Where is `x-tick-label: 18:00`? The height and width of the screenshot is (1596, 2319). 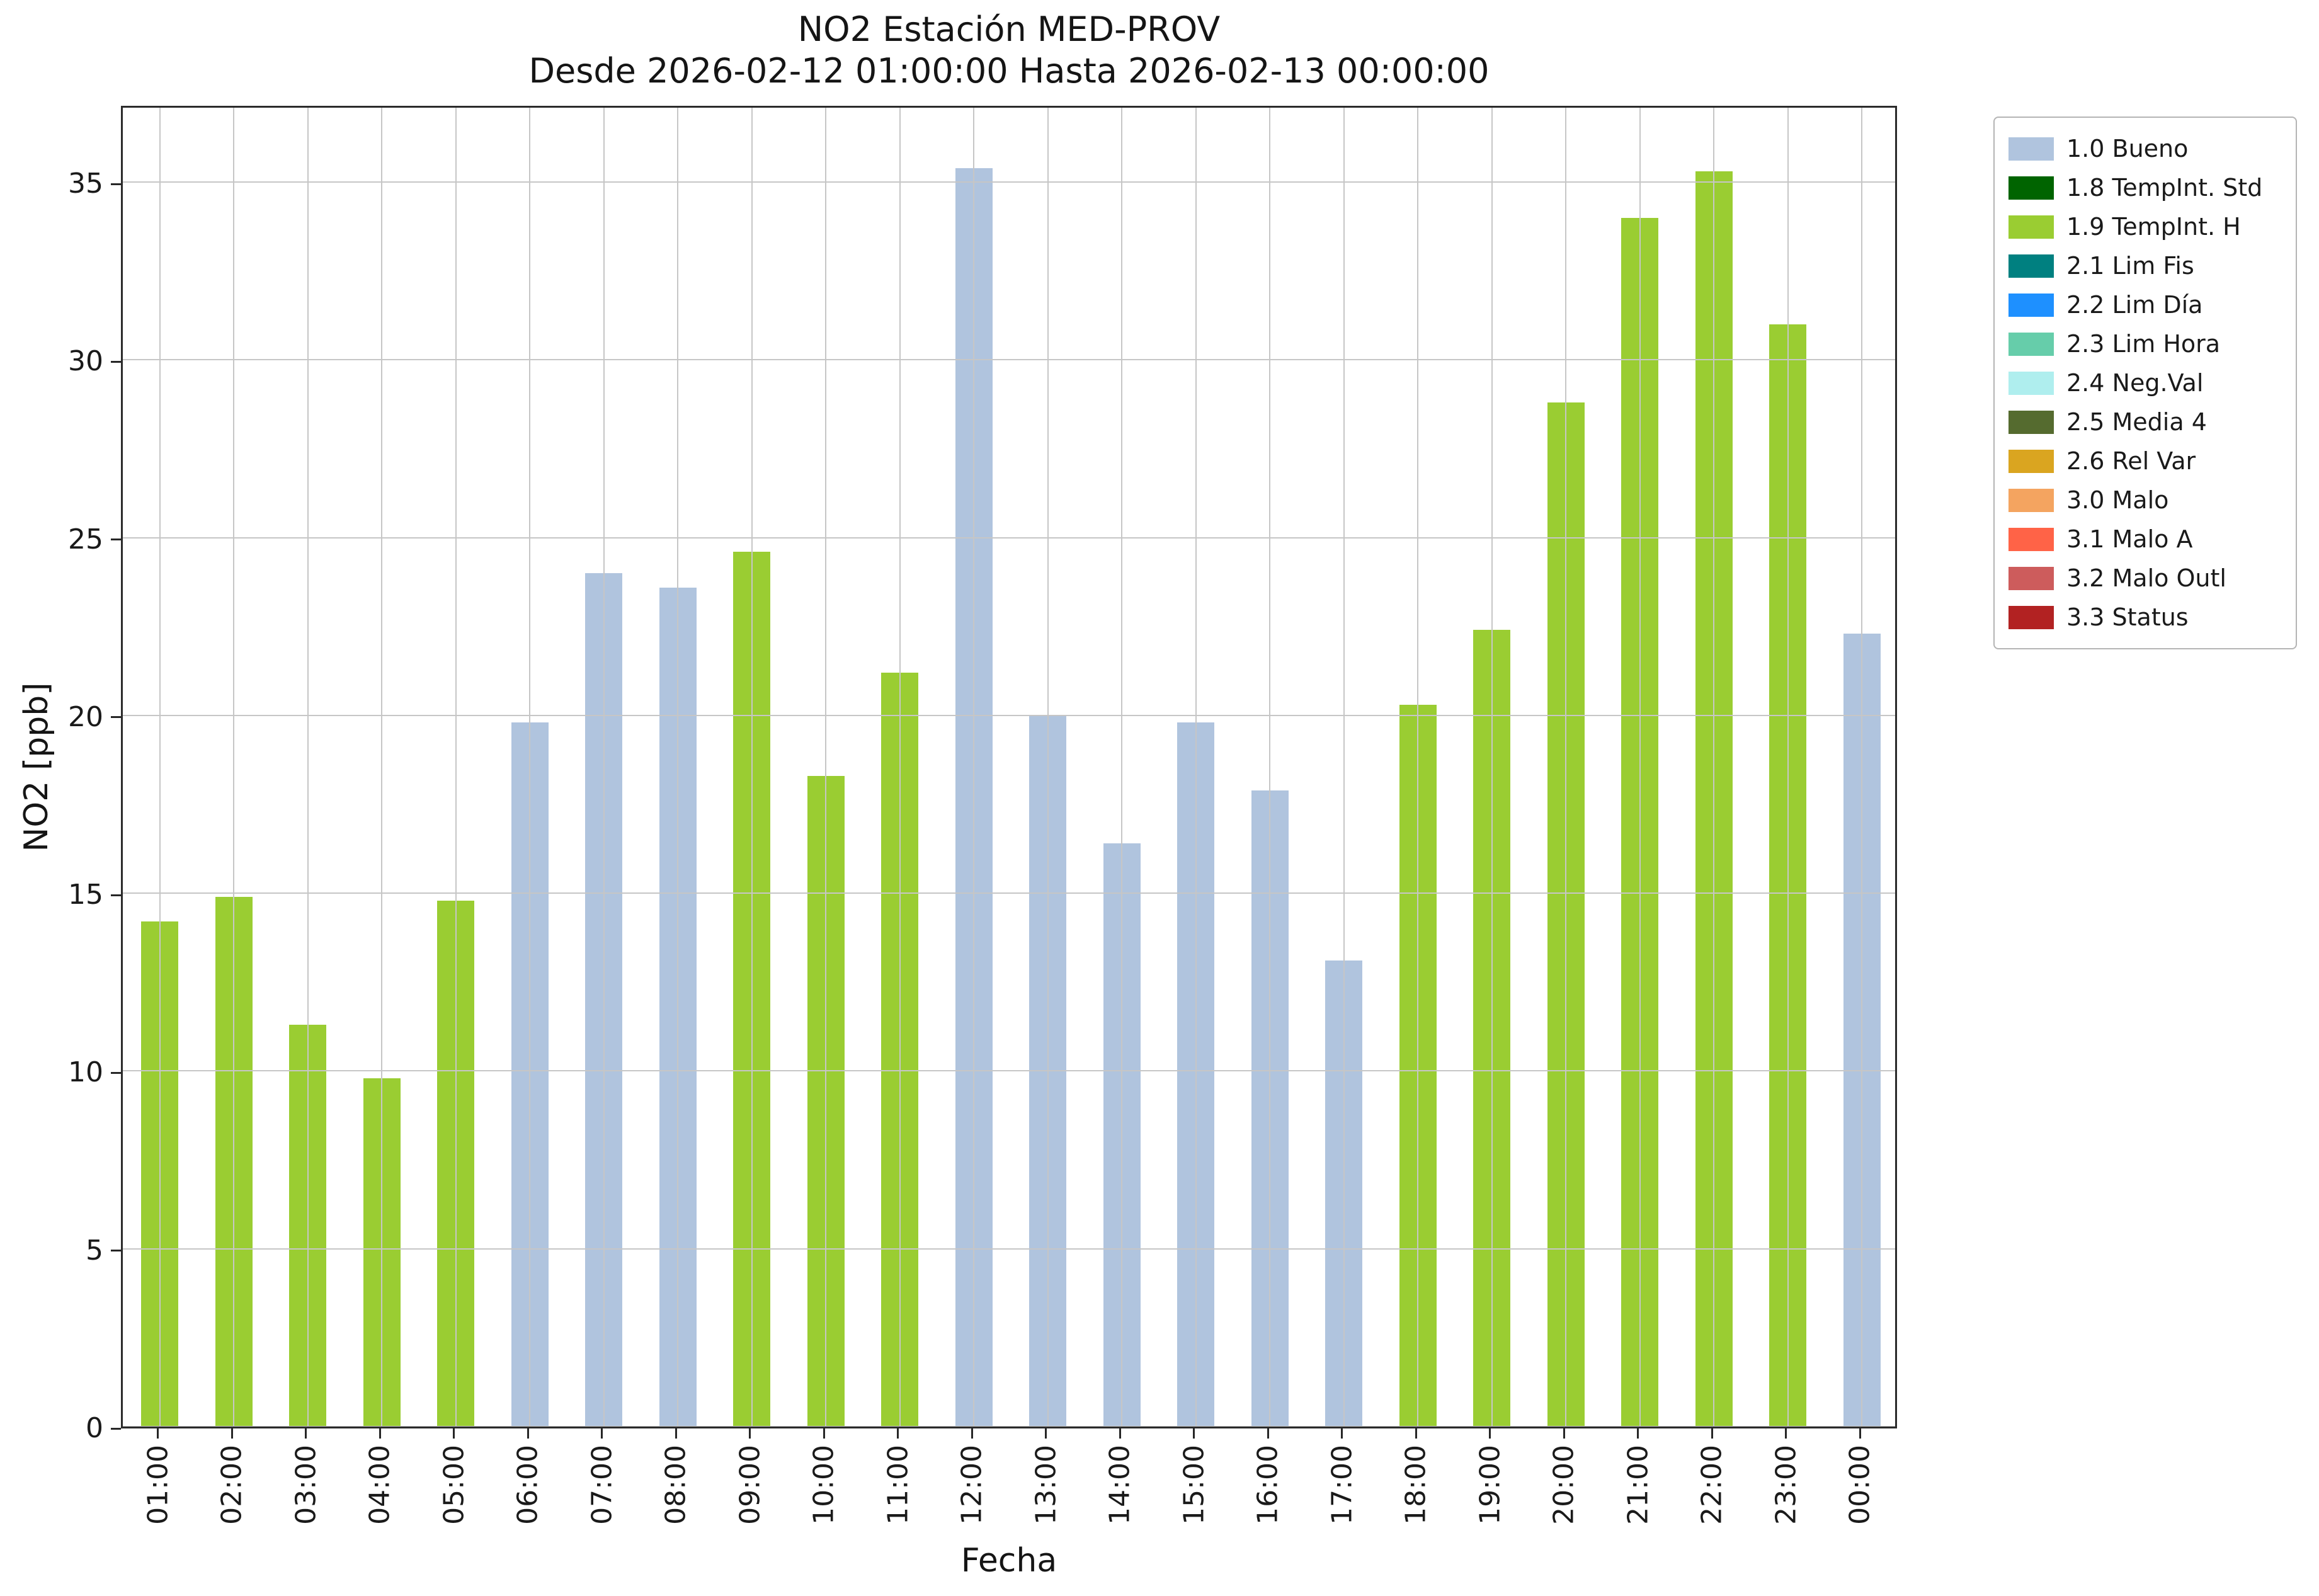
x-tick-label: 18:00 is located at coordinates (1415, 1485).